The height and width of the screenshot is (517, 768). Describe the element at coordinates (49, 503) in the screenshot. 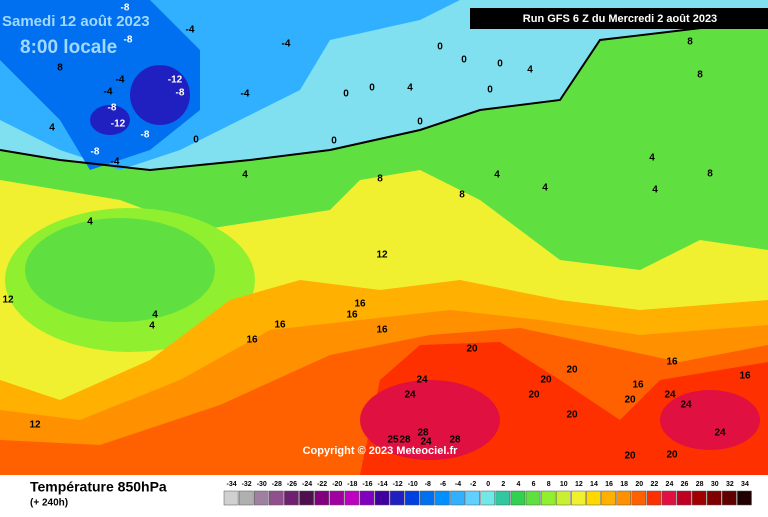

I see `legend-subtitle: (+ 240h)` at that location.